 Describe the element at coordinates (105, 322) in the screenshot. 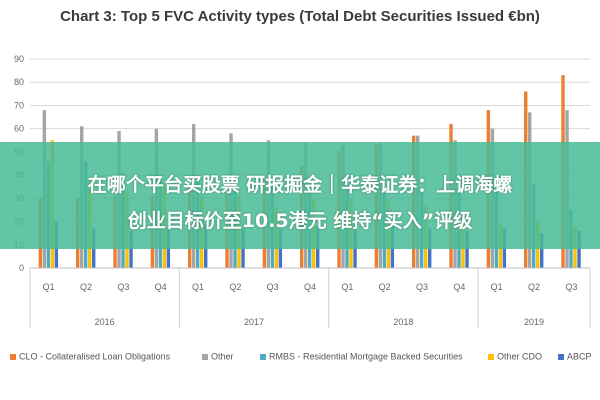

I see `year-label: 2016` at that location.